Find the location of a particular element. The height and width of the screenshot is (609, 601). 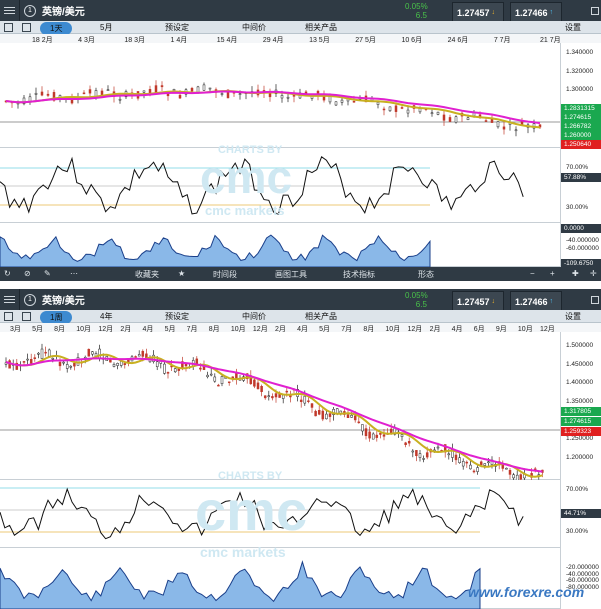

range-button: 4年 is located at coordinates (106, 316).